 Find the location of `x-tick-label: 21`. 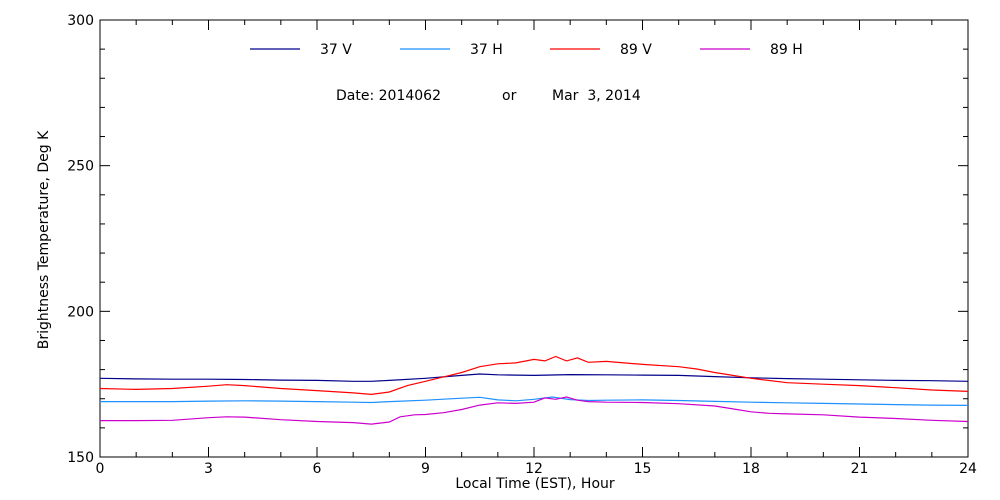

x-tick-label: 21 is located at coordinates (860, 469).